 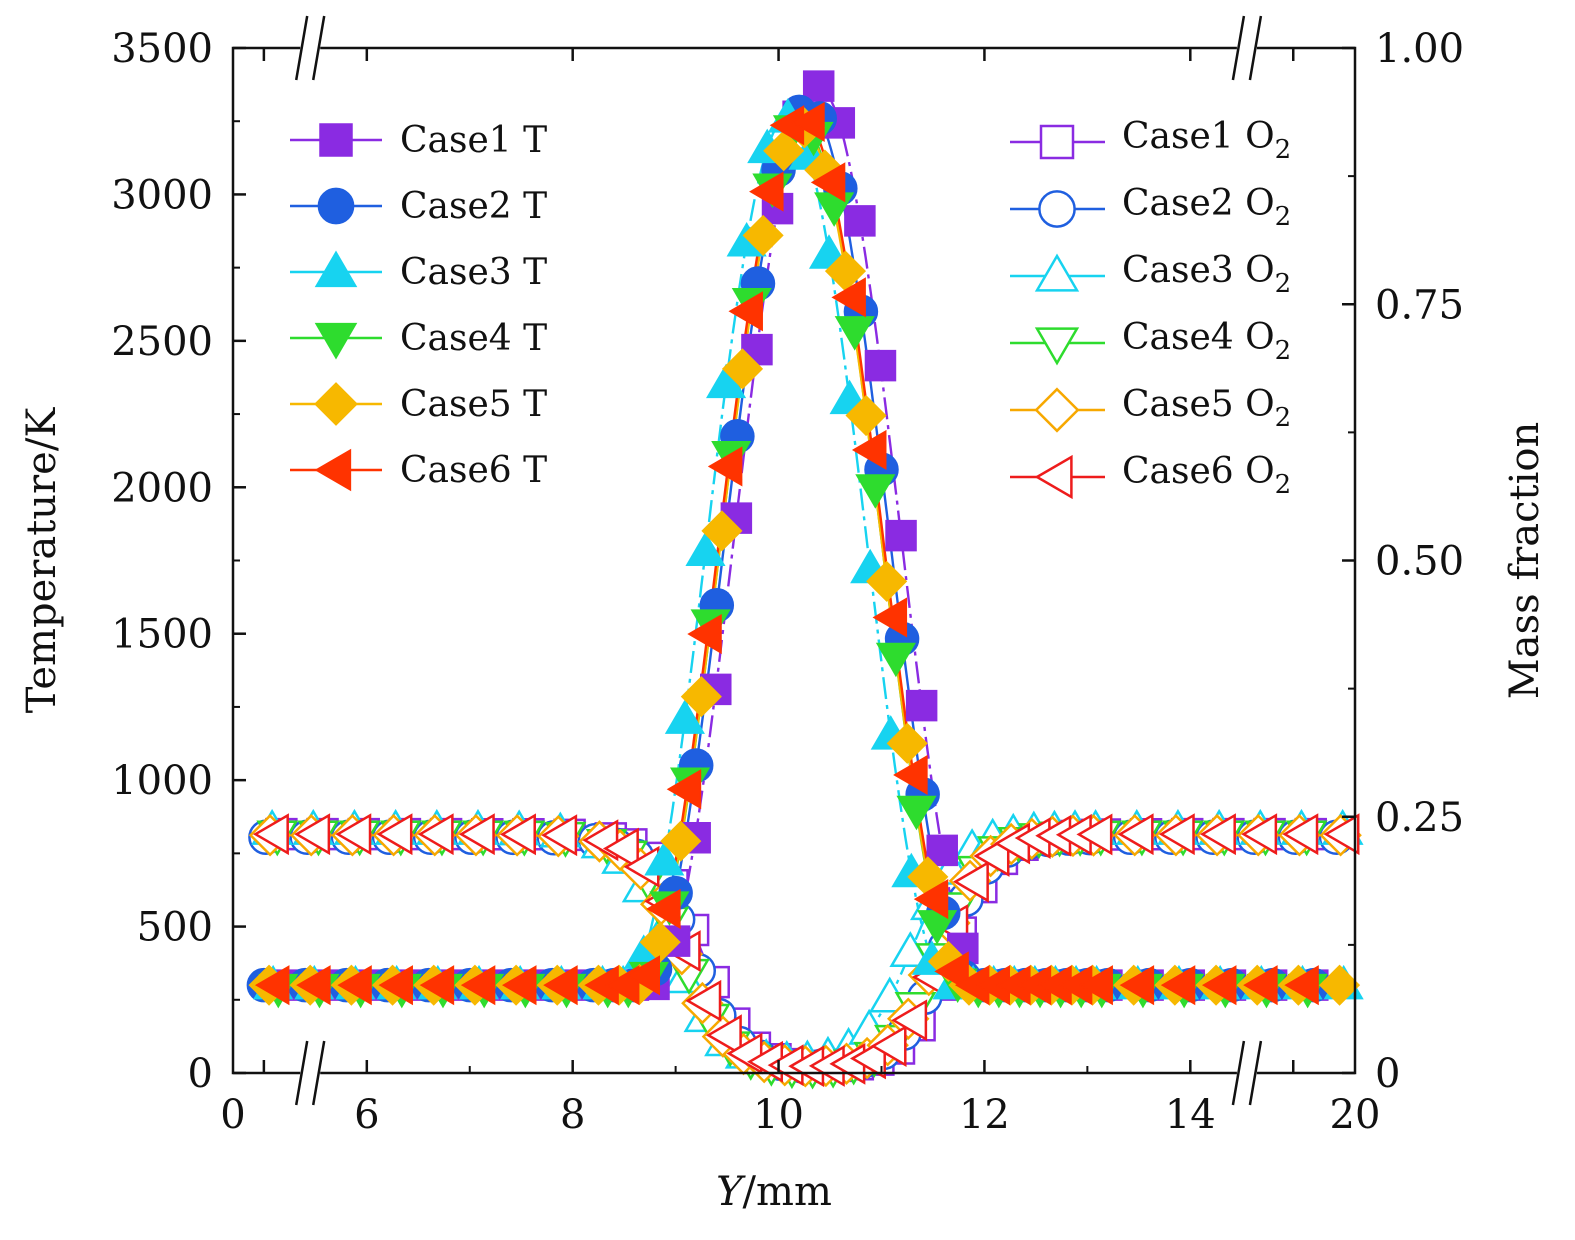 What do you see at coordinates (418, 206) in the screenshot?
I see `legend-item-left: Case2 T` at bounding box center [418, 206].